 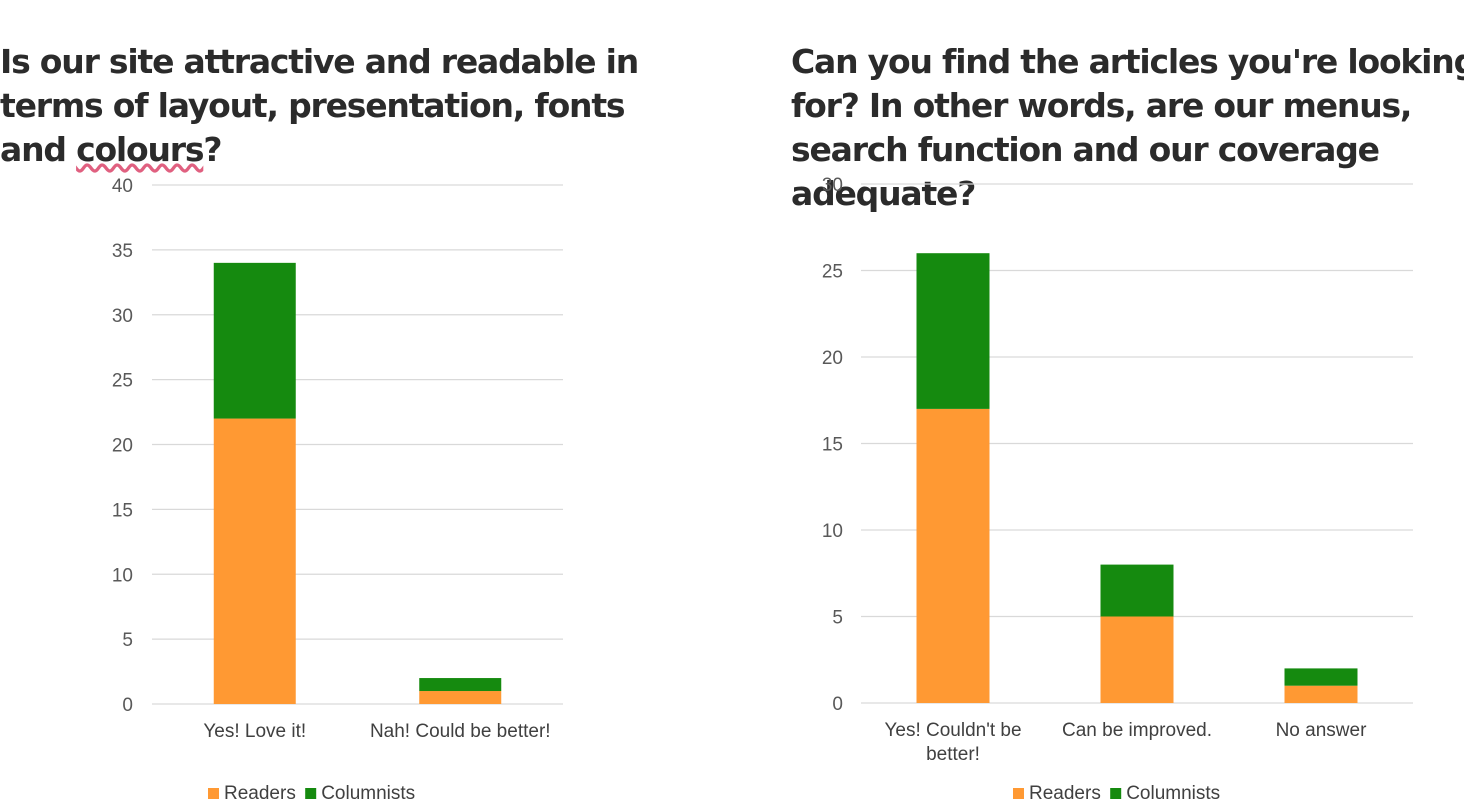 What do you see at coordinates (1321, 730) in the screenshot?
I see `x-category-label: No answer` at bounding box center [1321, 730].